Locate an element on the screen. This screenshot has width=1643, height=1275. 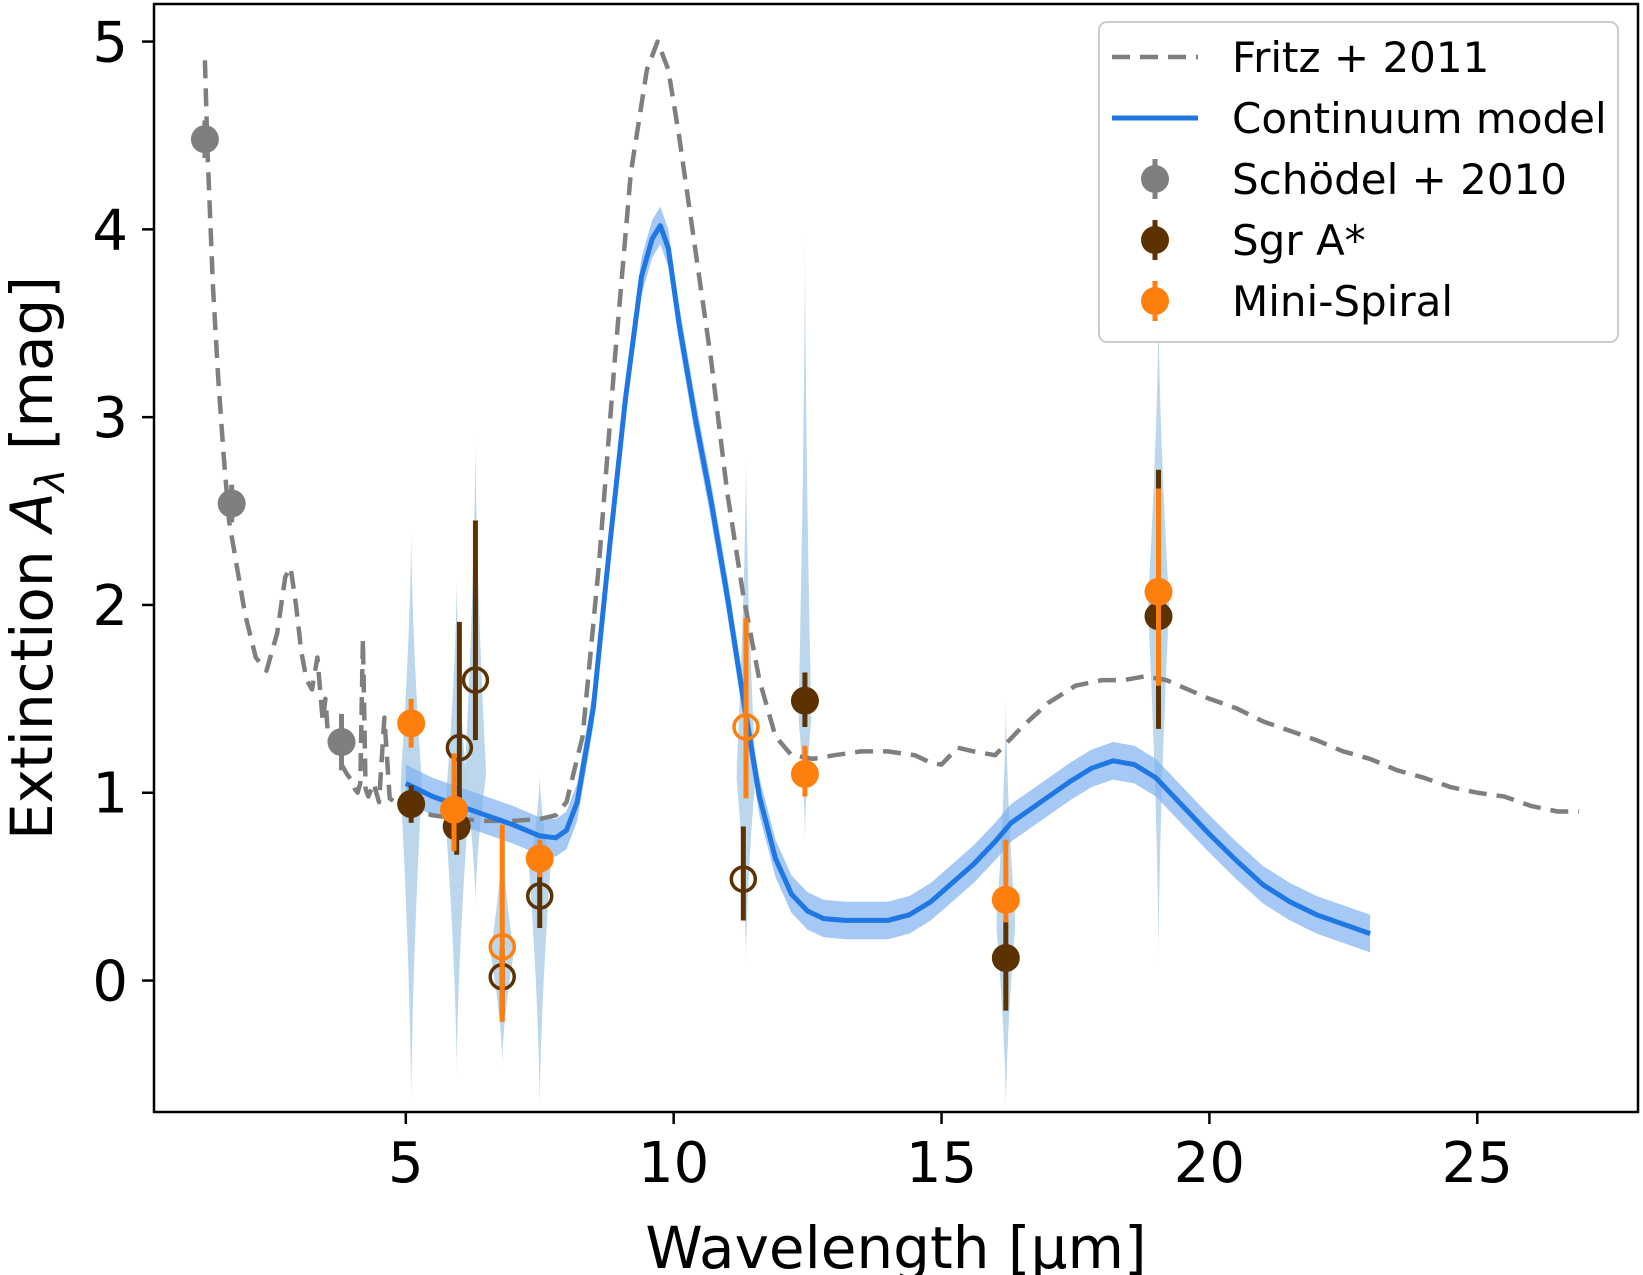
x-axis: 5 10 15 20 25 is located at coordinates (950, 1154).